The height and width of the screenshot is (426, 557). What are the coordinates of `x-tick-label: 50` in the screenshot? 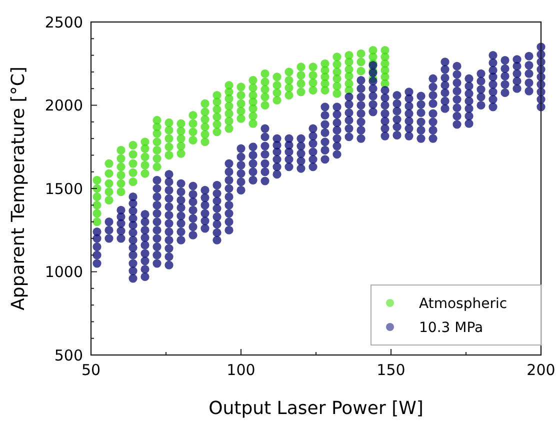 It's located at (91, 370).